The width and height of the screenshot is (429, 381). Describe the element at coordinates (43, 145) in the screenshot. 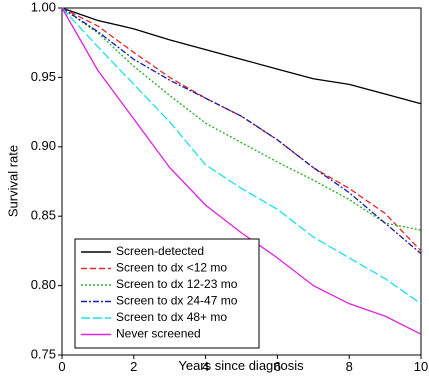

I see `y-tick-label: 0.90` at that location.